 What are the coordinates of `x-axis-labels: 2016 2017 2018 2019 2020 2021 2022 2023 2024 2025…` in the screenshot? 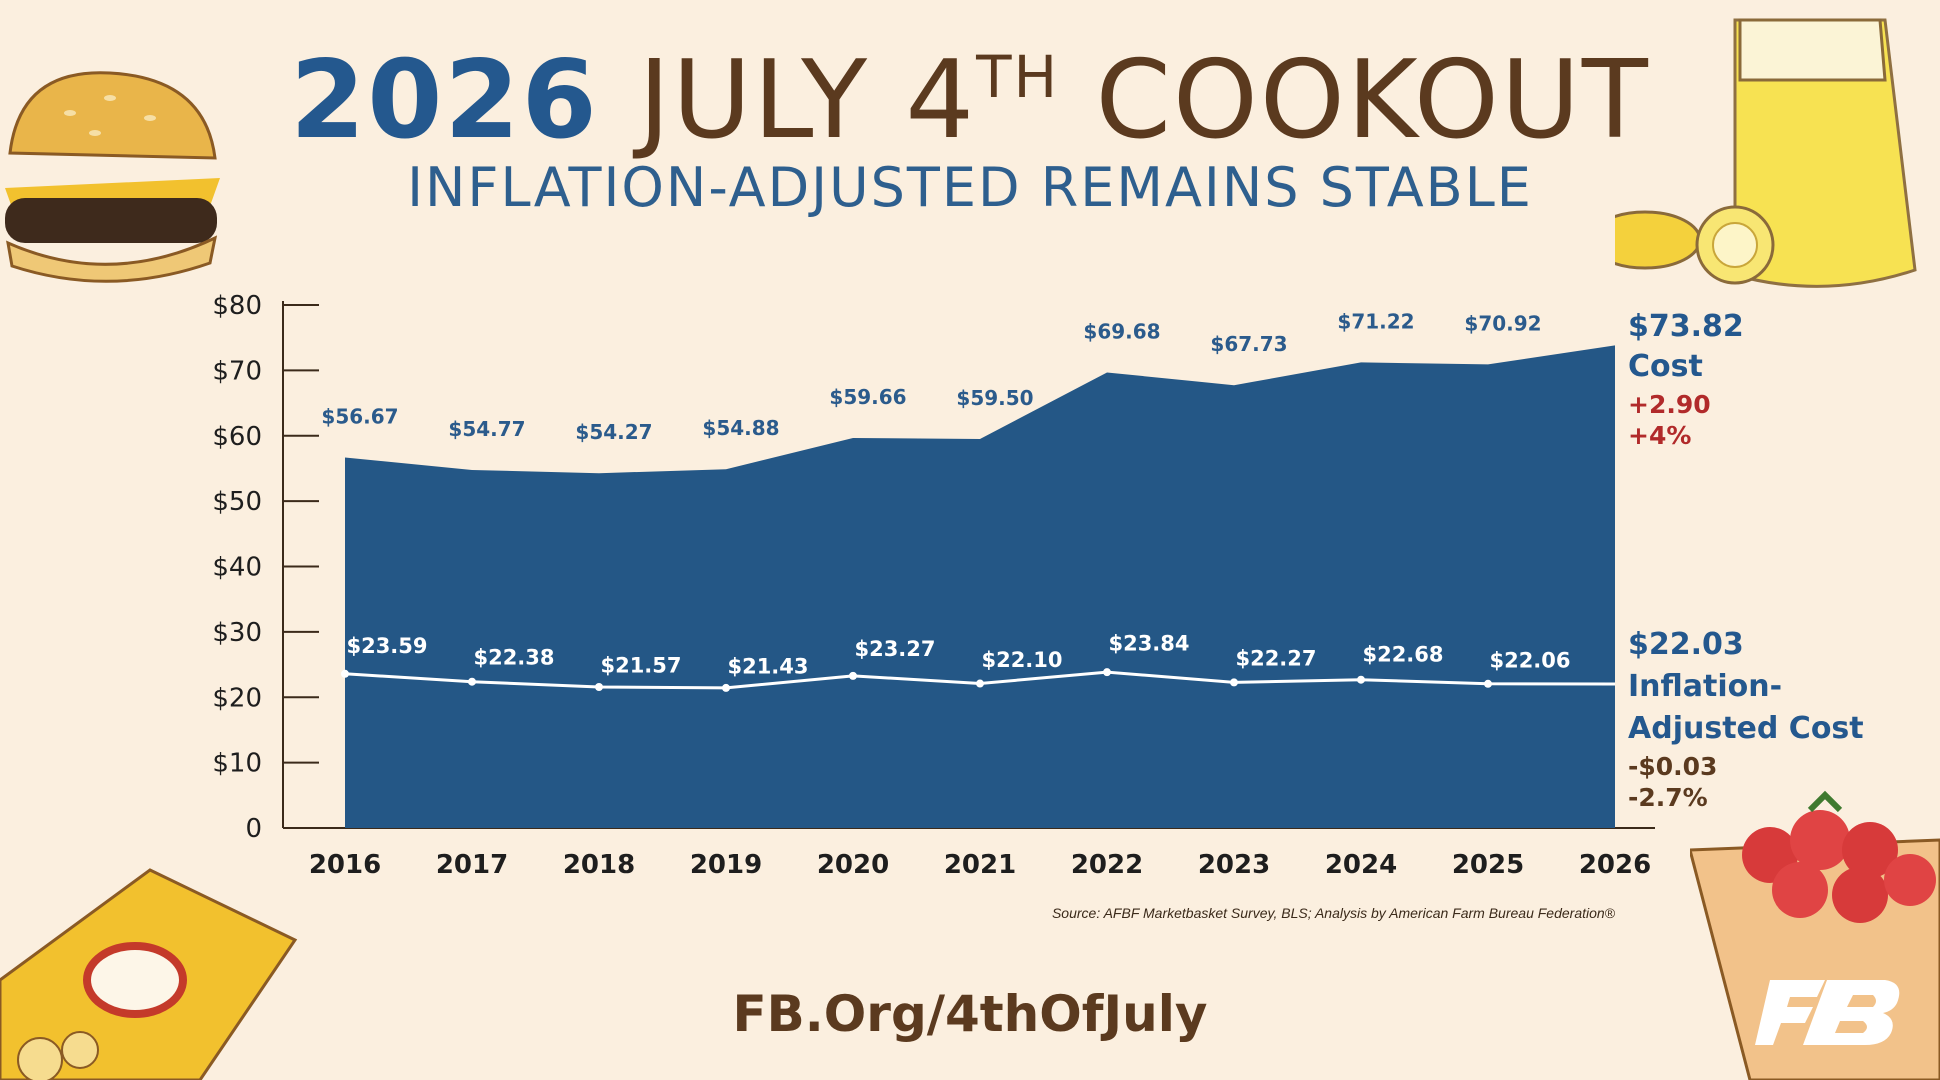 It's located at (980, 865).